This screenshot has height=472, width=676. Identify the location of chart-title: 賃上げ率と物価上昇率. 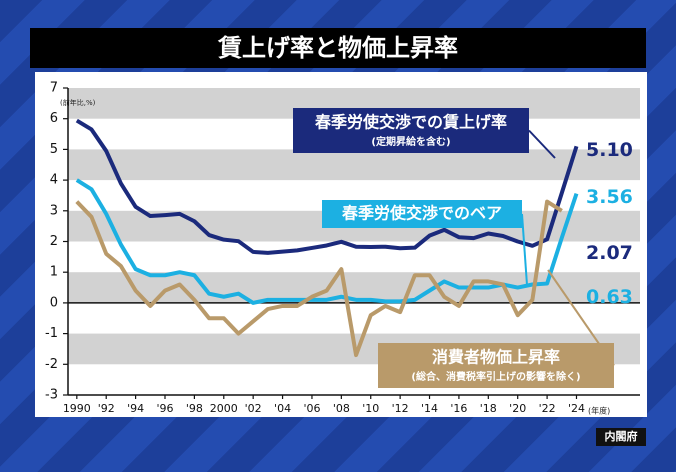
(337, 48).